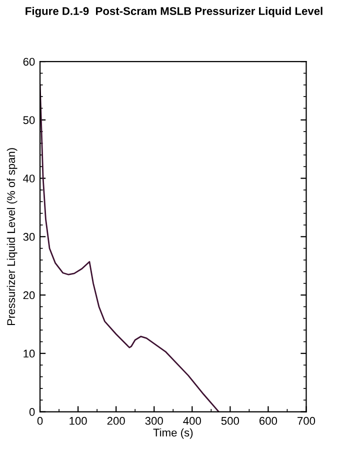 Image resolution: width=348 pixels, height=456 pixels. What do you see at coordinates (116, 420) in the screenshot?
I see `x-tick-label: 200` at bounding box center [116, 420].